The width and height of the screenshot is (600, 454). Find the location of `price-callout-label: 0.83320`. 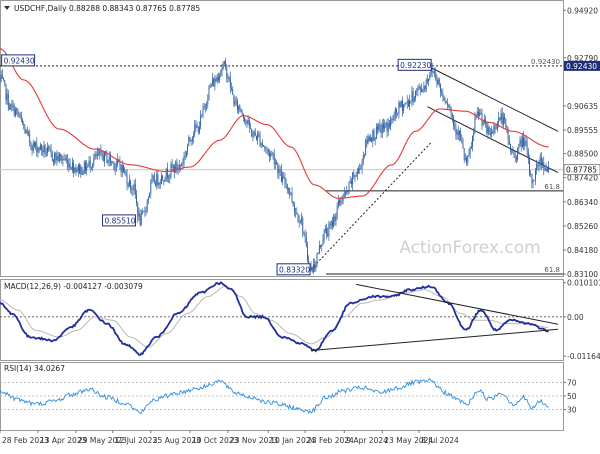

price-callout-label: 0.83320 is located at coordinates (294, 269).